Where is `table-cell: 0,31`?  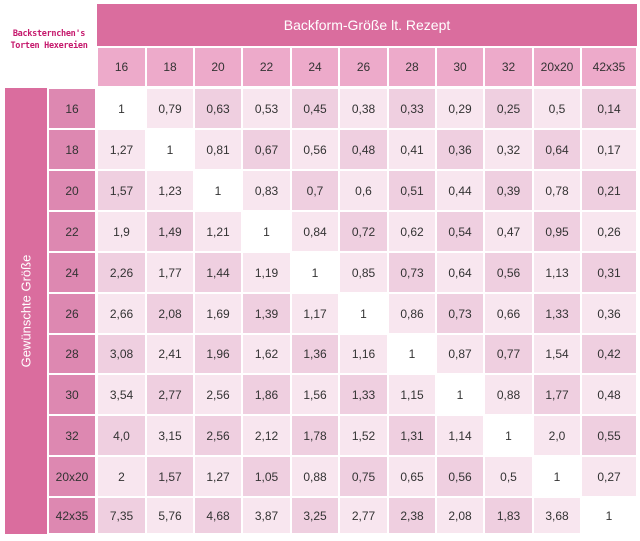 table-cell: 0,31 is located at coordinates (609, 272).